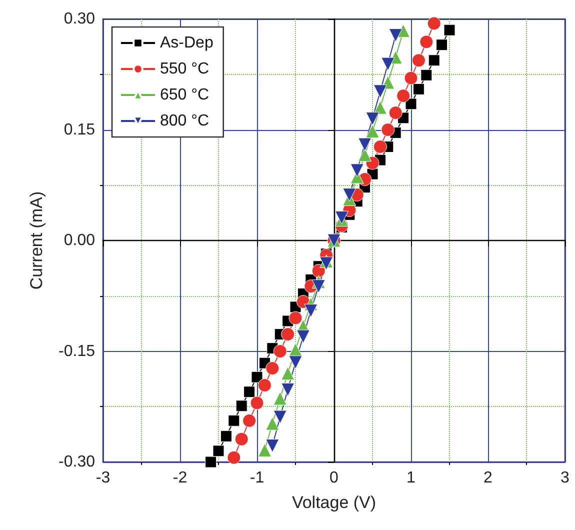 Image resolution: width=575 pixels, height=530 pixels. What do you see at coordinates (187, 43) in the screenshot?
I see `legend-label: As-Dep` at bounding box center [187, 43].